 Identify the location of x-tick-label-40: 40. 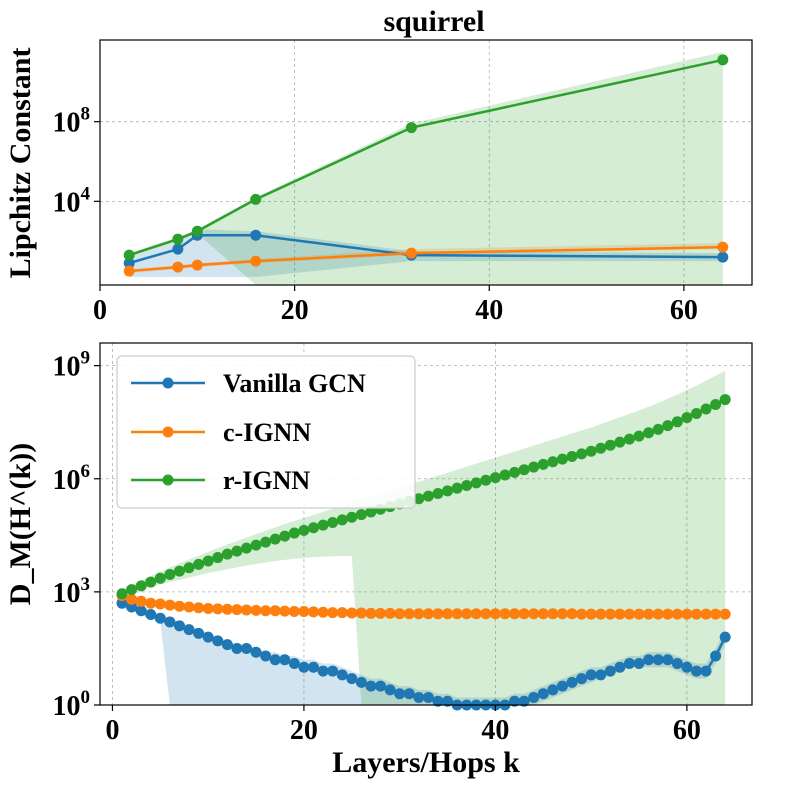
(495, 730).